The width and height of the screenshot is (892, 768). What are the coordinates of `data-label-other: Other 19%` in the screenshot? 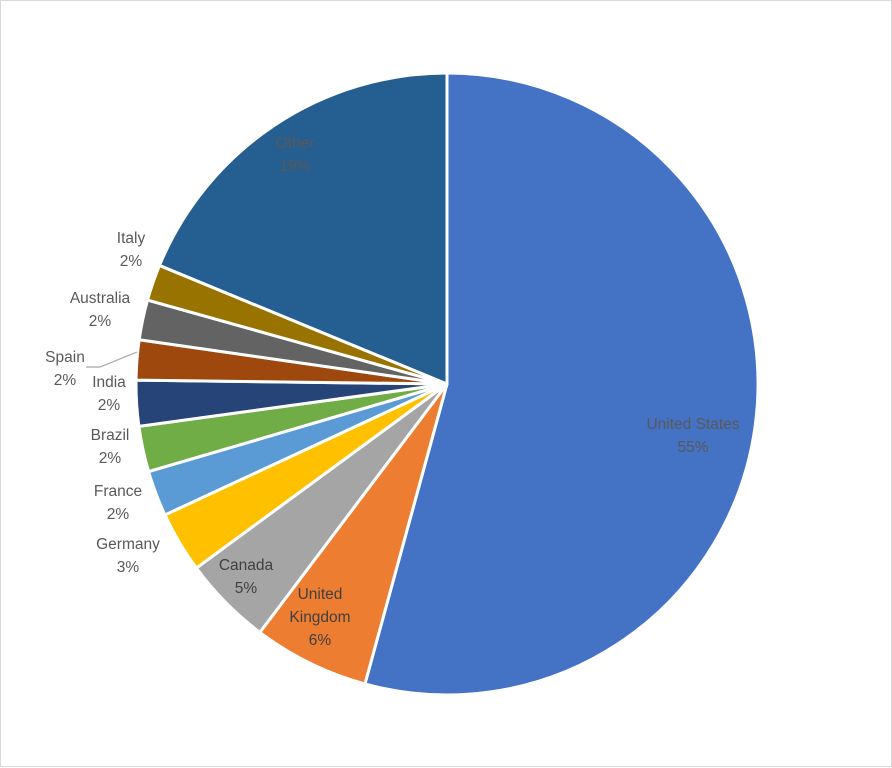 It's located at (295, 155).